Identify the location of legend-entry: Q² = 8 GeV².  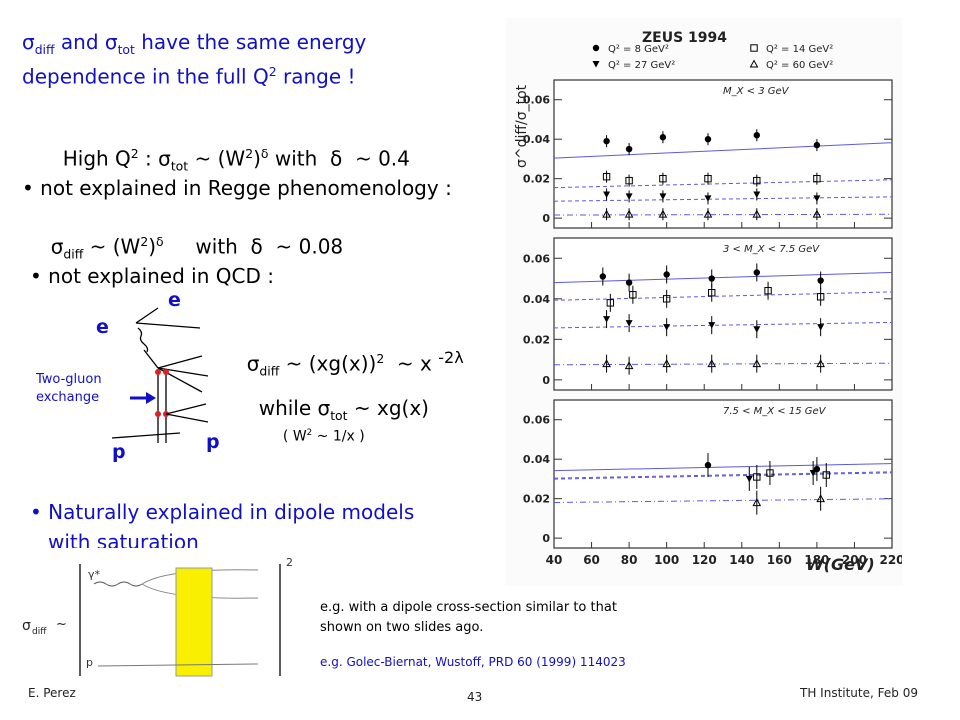
(638, 49).